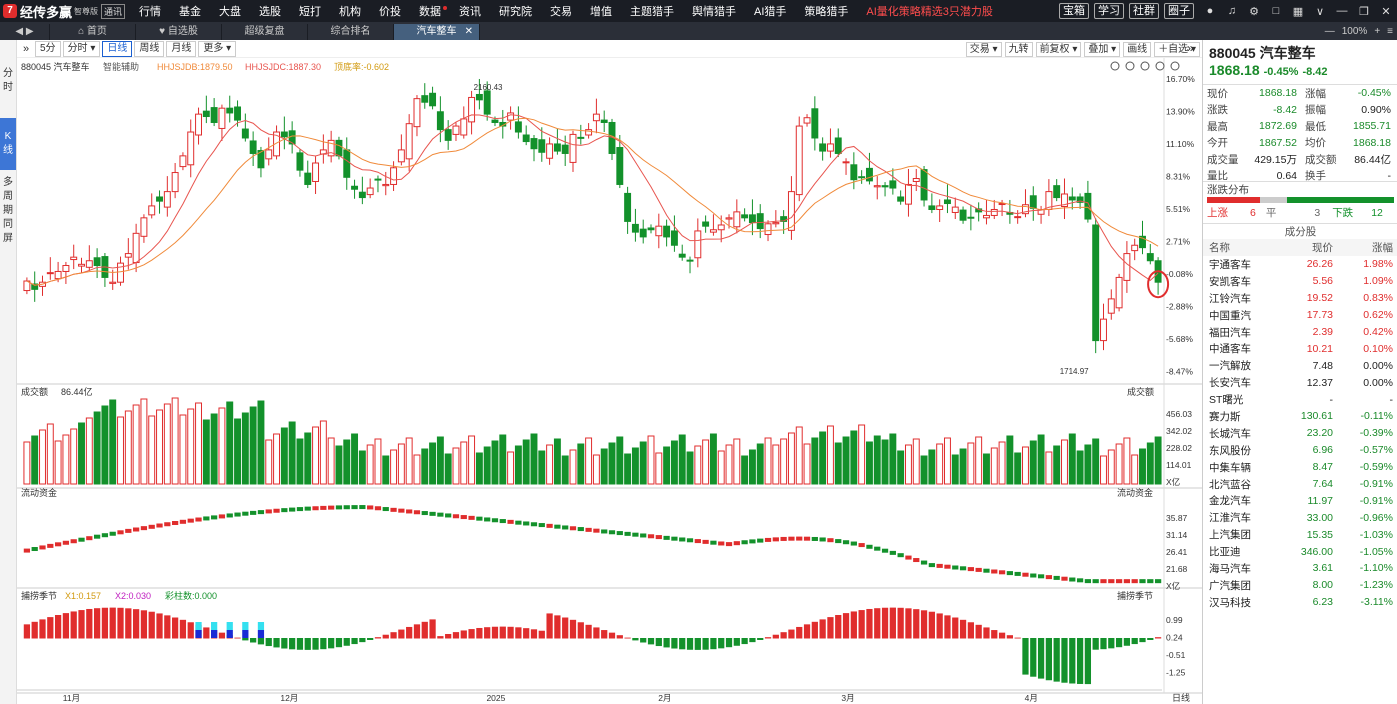  Describe the element at coordinates (1300, 467) in the screenshot. I see `stock-row: 中集车辆 8.47 -0.59%` at that location.